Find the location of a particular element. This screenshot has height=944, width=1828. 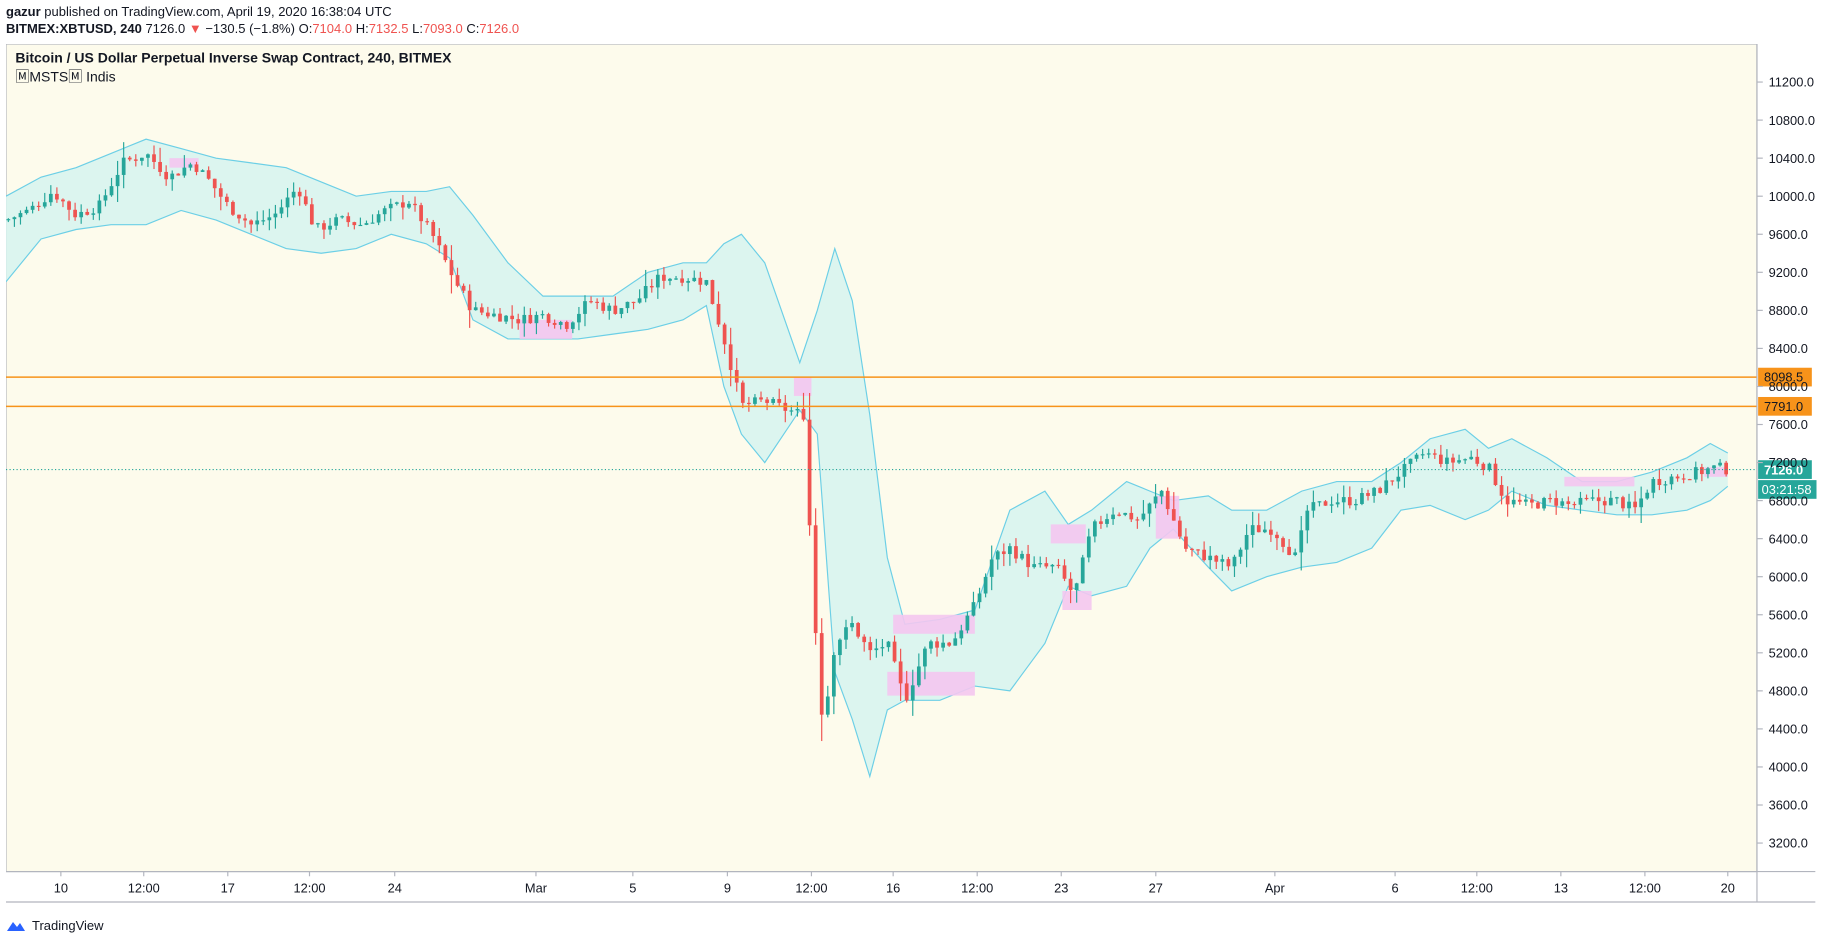

footer: TradingView is located at coordinates (55, 925).